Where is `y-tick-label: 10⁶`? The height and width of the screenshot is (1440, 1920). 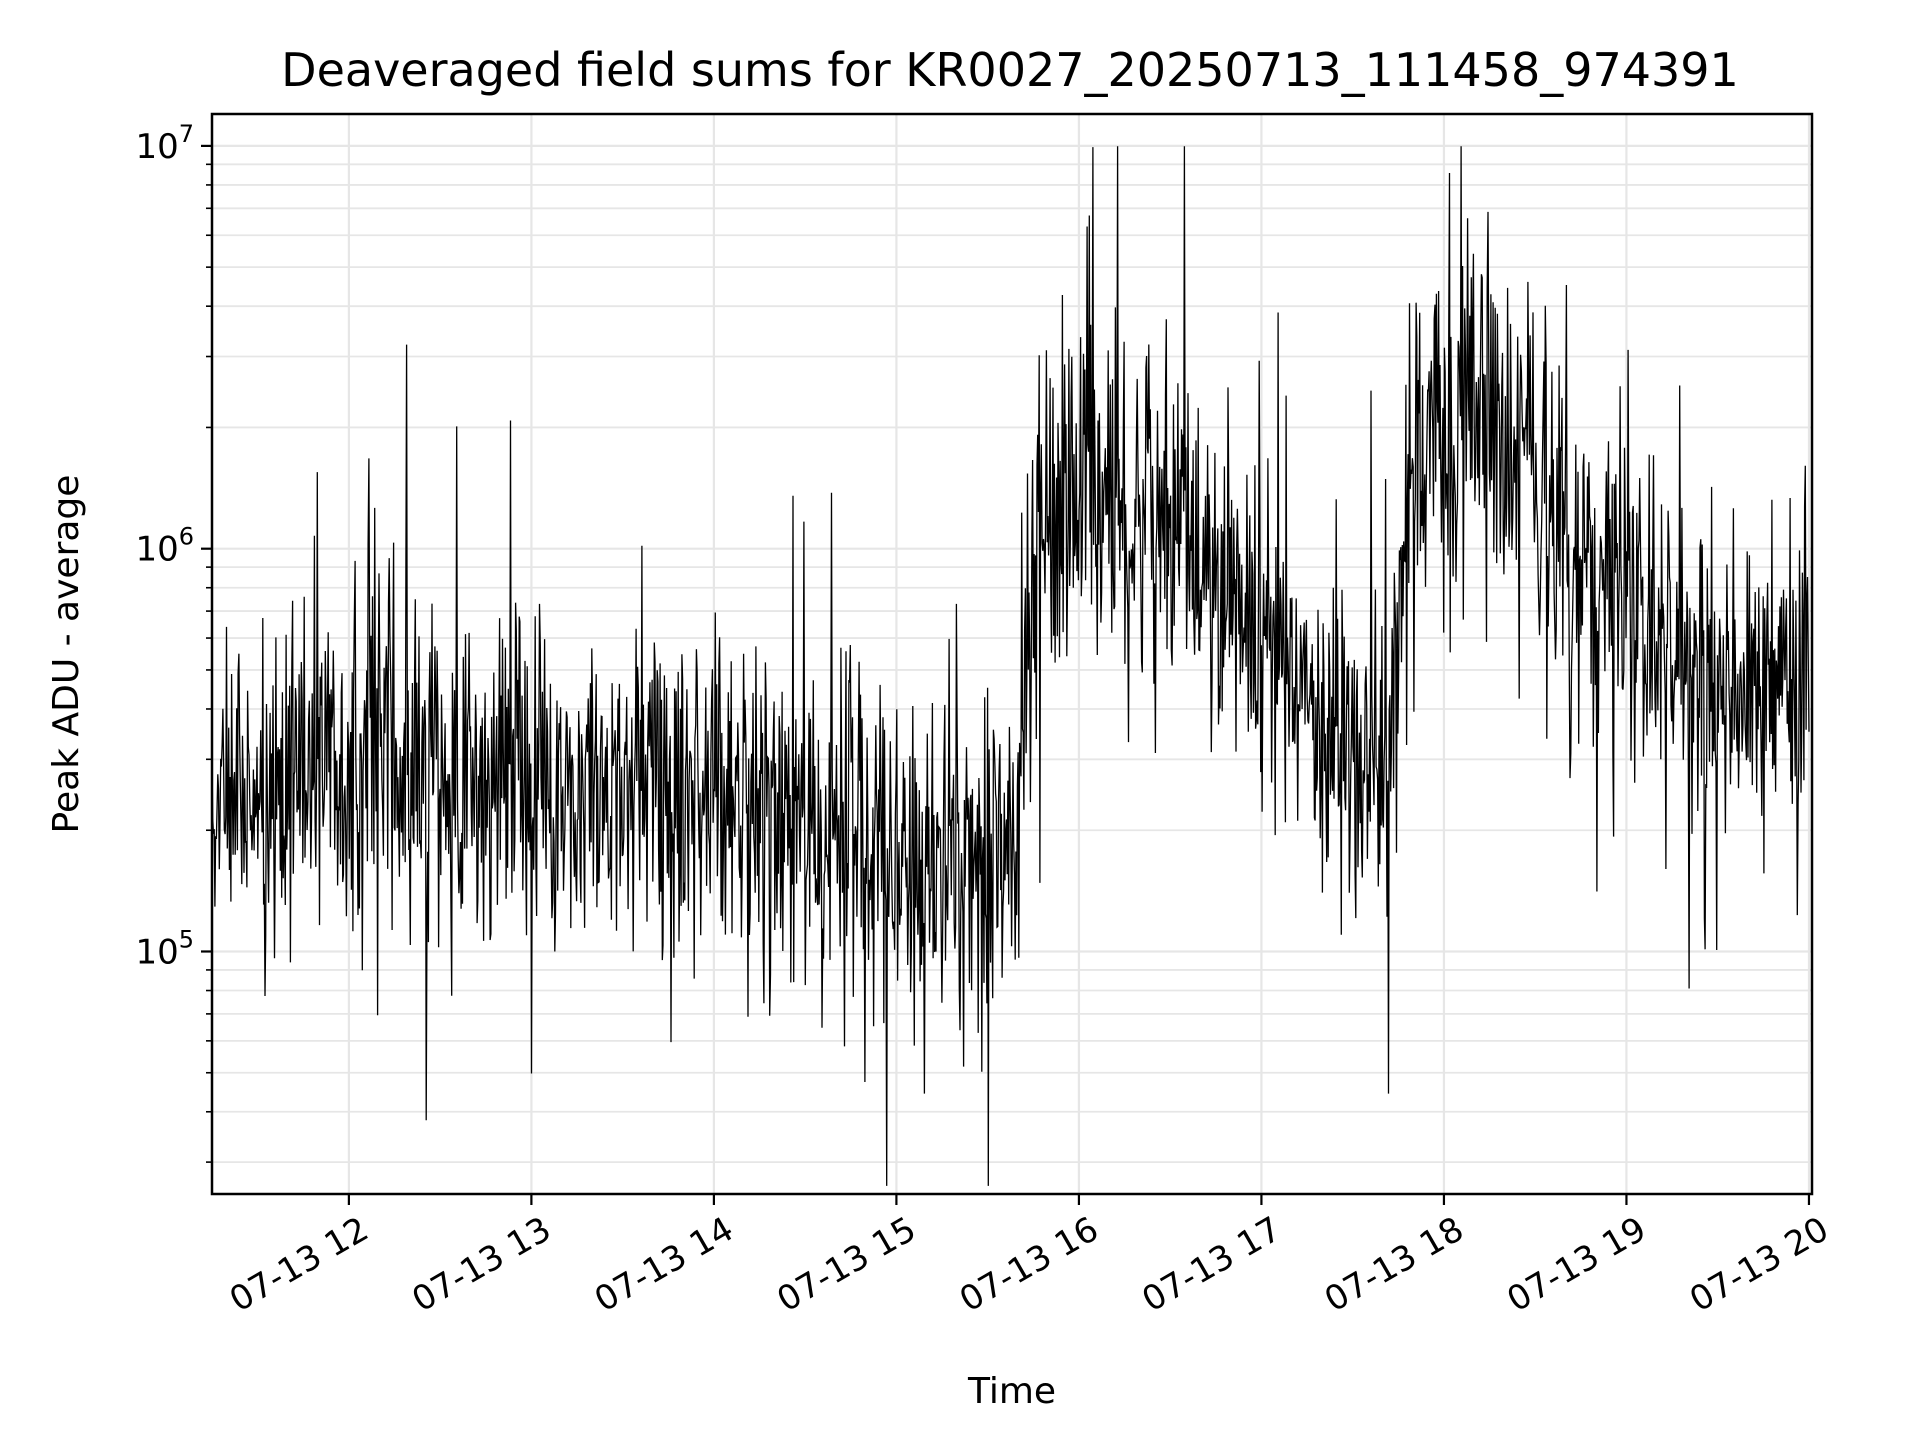
y-tick-label: 10⁶ is located at coordinates (164, 546).